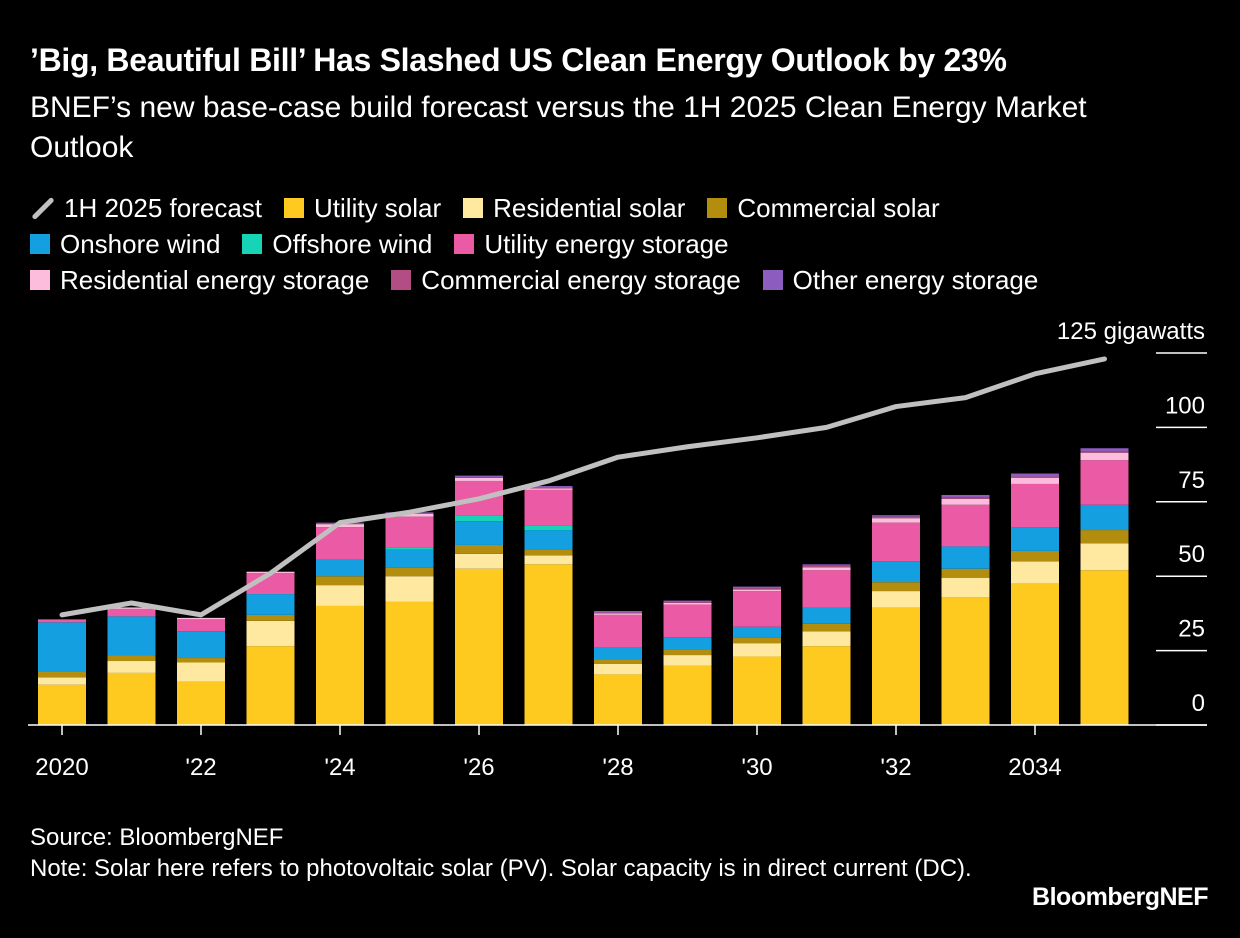 The width and height of the screenshot is (1240, 938). What do you see at coordinates (215, 279) in the screenshot?
I see `legend-label: Residential energy storage` at bounding box center [215, 279].